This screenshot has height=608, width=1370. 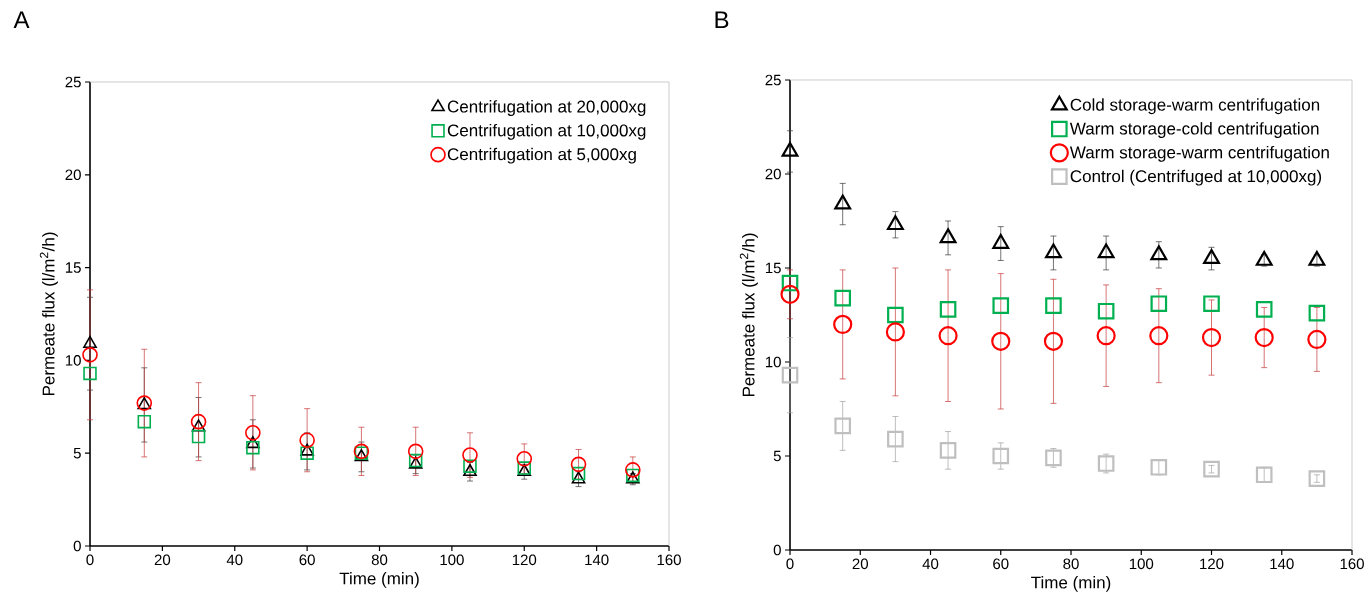 I want to click on legend-label: Centrifugation at 5,000xg, so click(x=541, y=155).